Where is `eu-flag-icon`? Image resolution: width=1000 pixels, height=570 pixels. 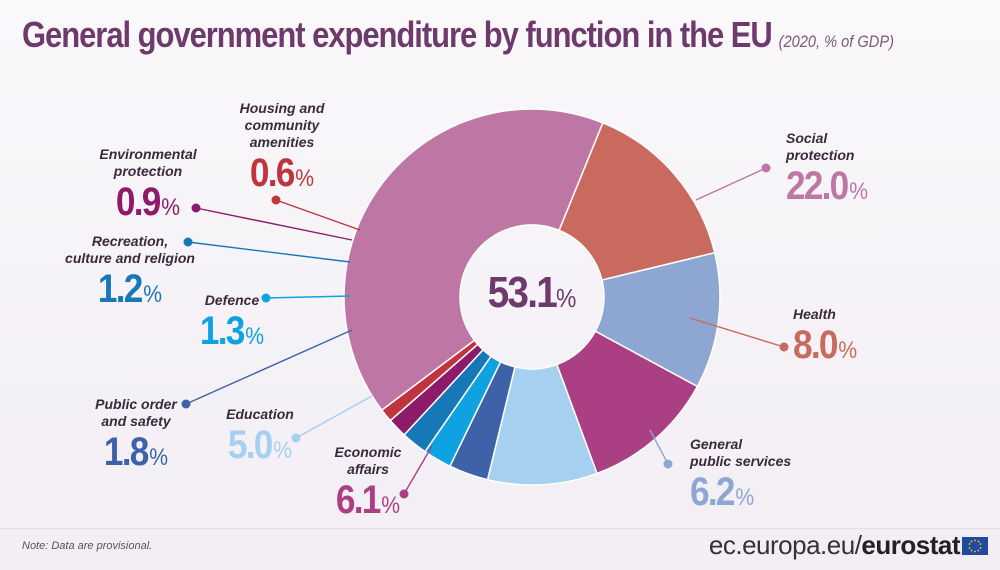
eu-flag-icon is located at coordinates (975, 546).